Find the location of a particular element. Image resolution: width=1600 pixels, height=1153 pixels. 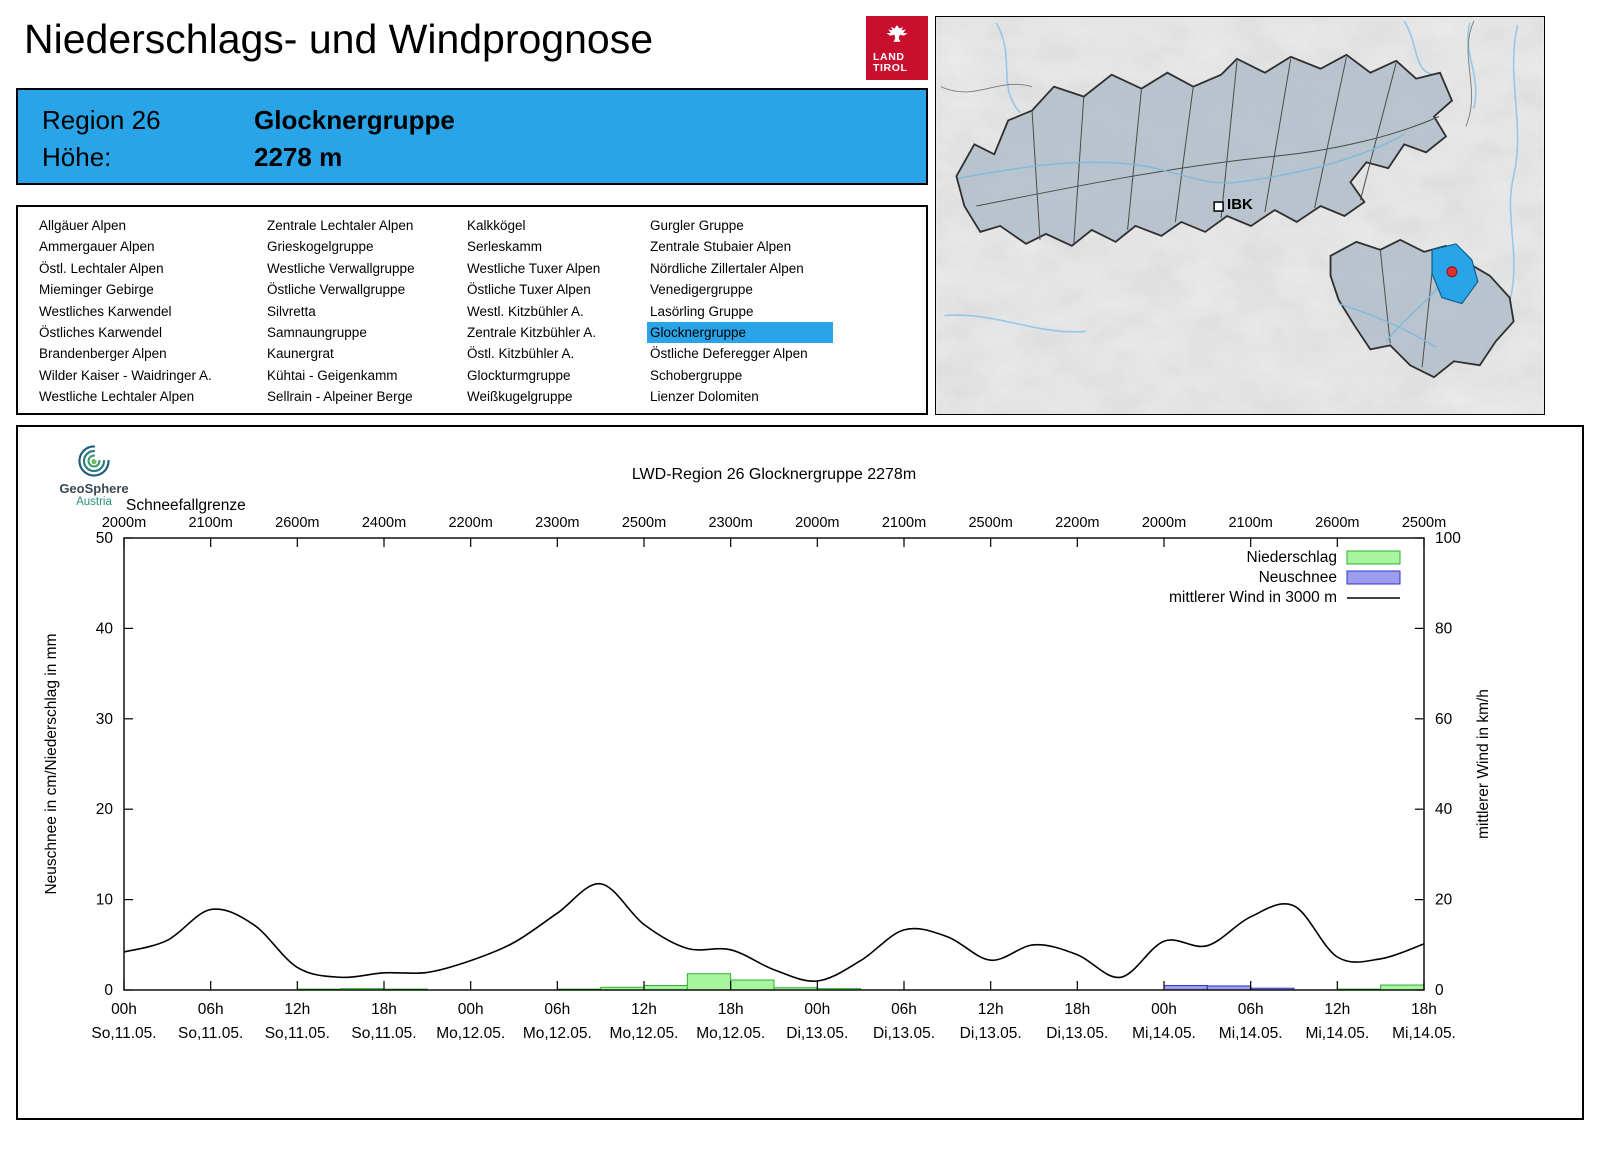

y-tick-left: 0 is located at coordinates (108, 990).